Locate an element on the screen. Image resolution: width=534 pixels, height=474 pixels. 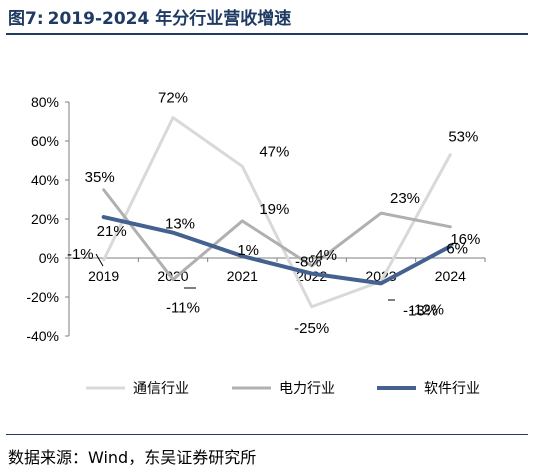
y-tick-label: 40% is located at coordinates (45, 180).